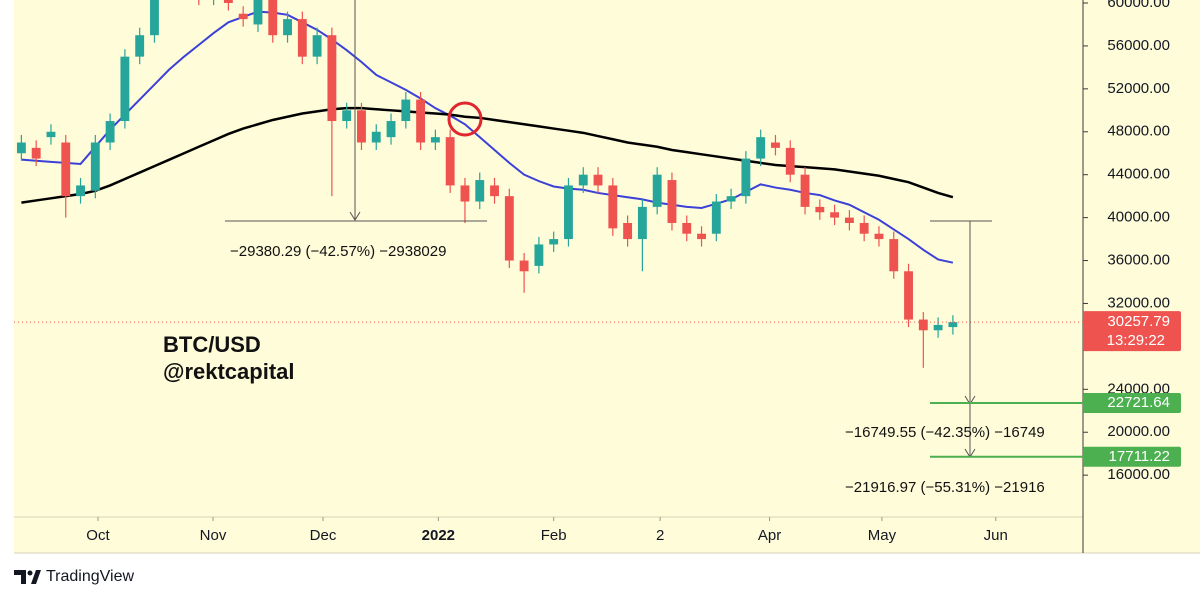 The width and height of the screenshot is (1200, 600). I want to click on x-tick-label: 2, so click(660, 535).